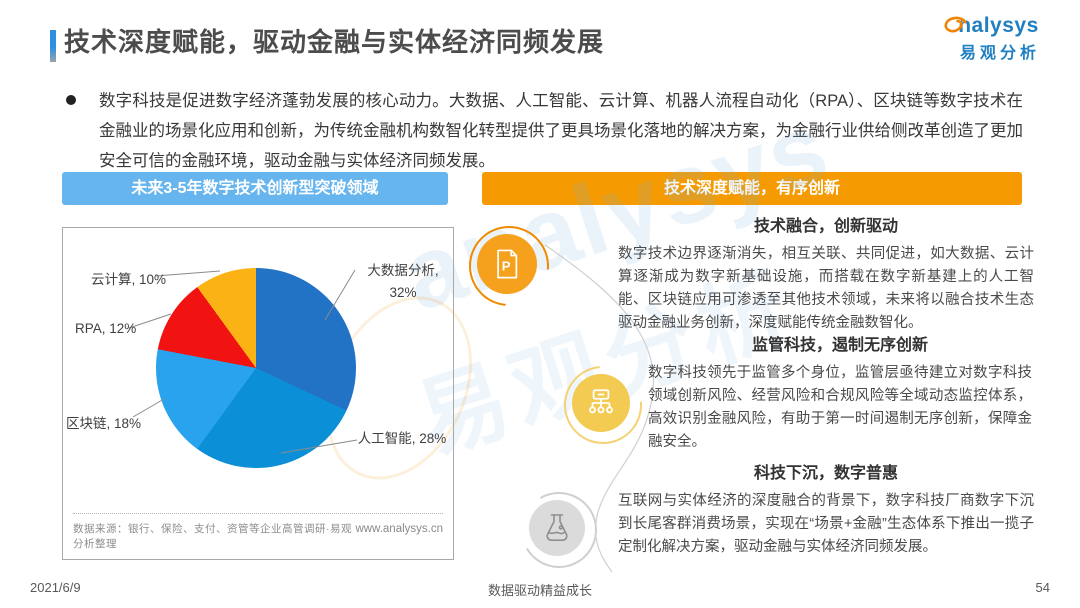 Image resolution: width=1080 pixels, height=608 pixels. Describe the element at coordinates (825, 473) in the screenshot. I see `section-heading: 科技下沉，数字普惠` at that location.